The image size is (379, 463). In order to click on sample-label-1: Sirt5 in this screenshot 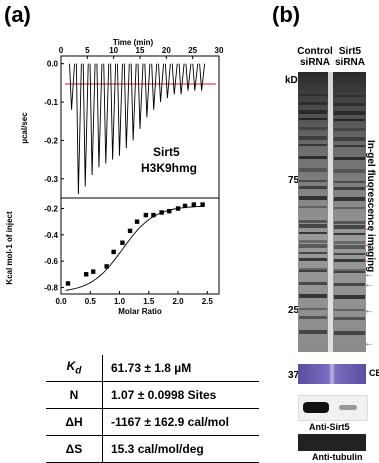, I will do `click(166, 152)`.